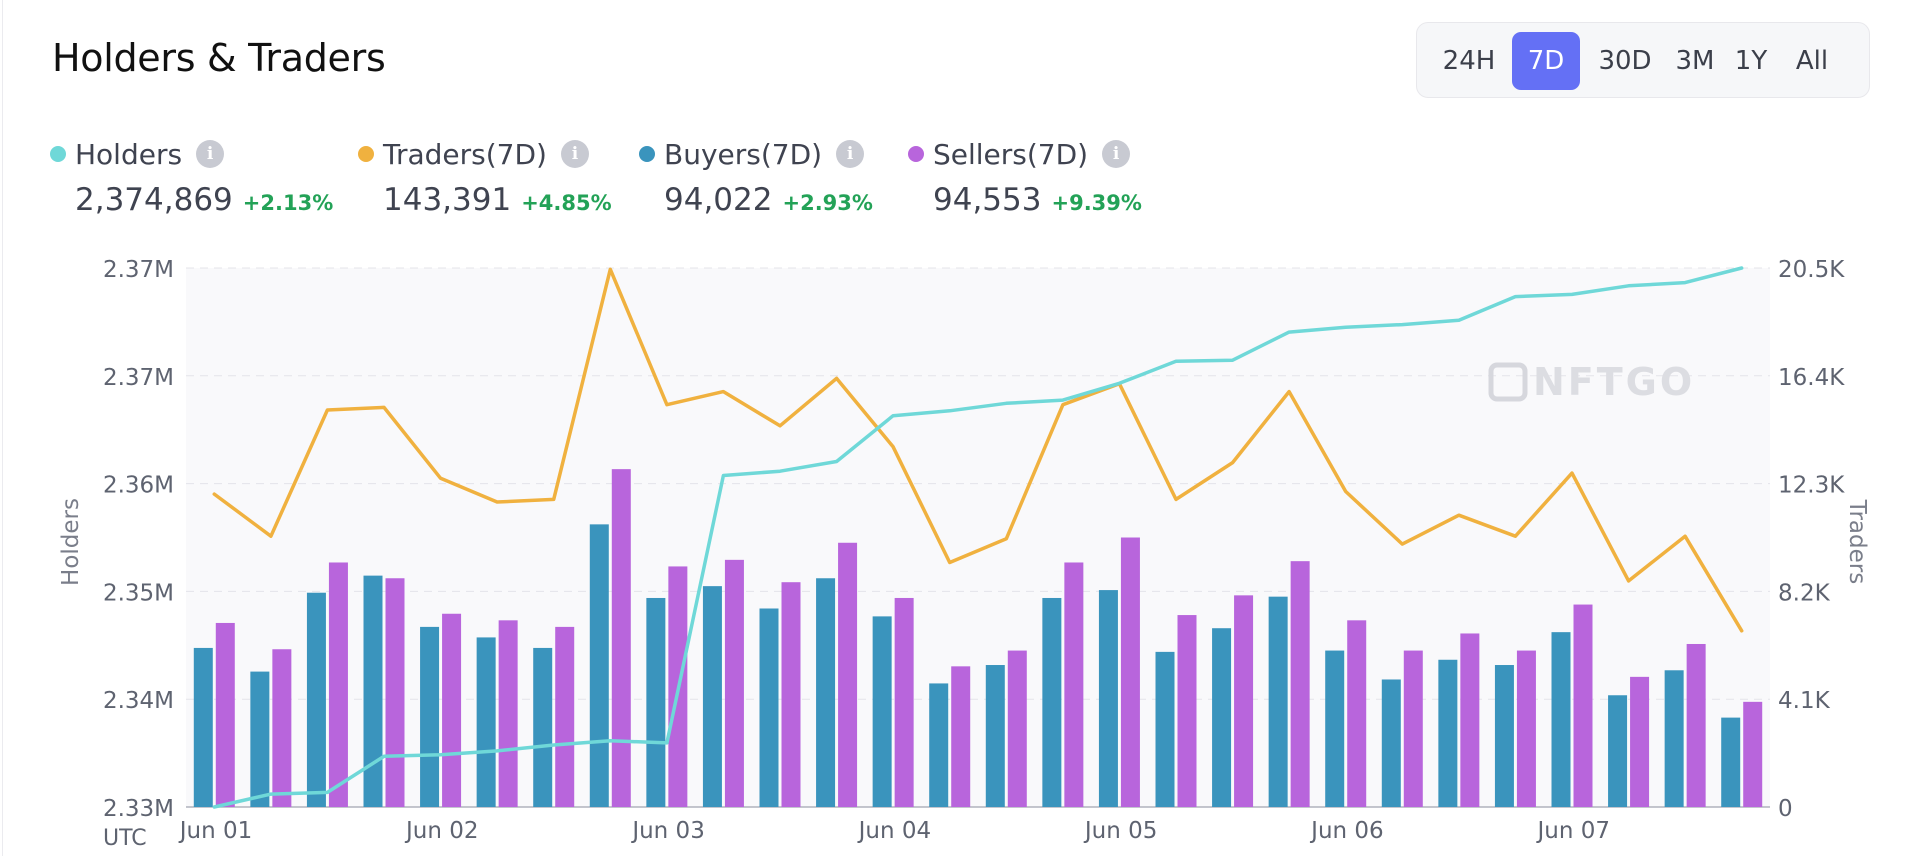  Describe the element at coordinates (191, 179) in the screenshot. I see `legend-holders: Holders i 2,374,869 +2.13%` at that location.